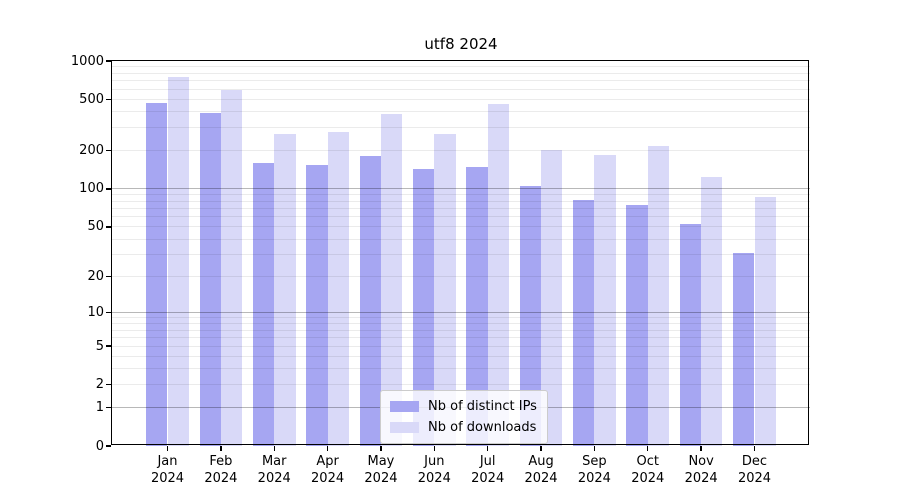  Describe the element at coordinates (423, 307) in the screenshot. I see `bar-nb-of-distinct-ips-jun-2024` at that location.